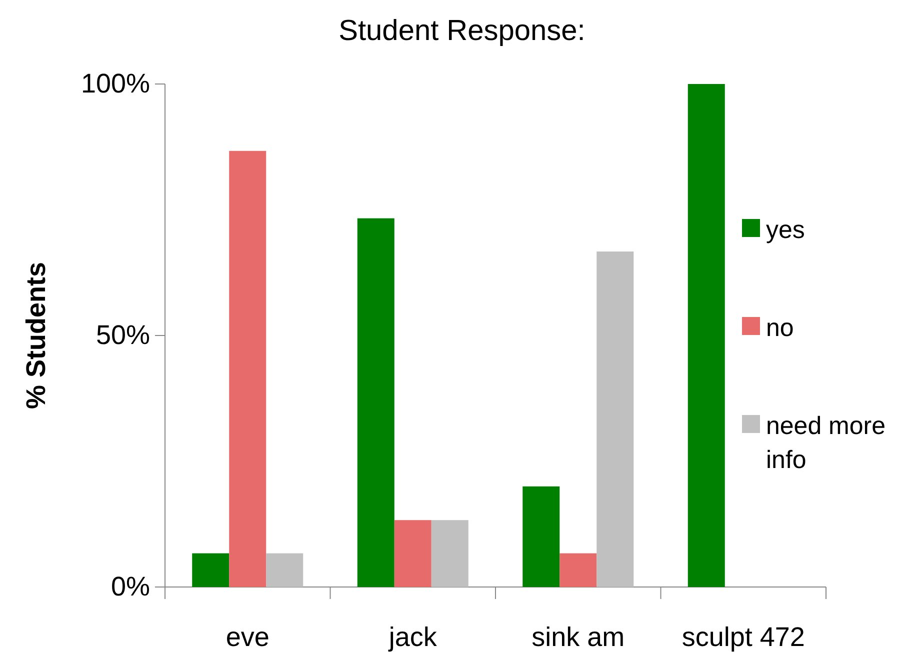 The image size is (924, 653). What do you see at coordinates (743, 637) in the screenshot?
I see `x-tick-label: sculpt 472` at bounding box center [743, 637].